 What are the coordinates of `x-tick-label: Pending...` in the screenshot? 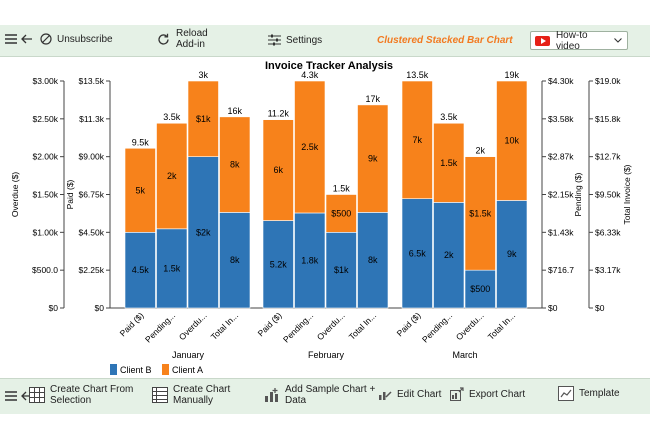 It's located at (160, 327).